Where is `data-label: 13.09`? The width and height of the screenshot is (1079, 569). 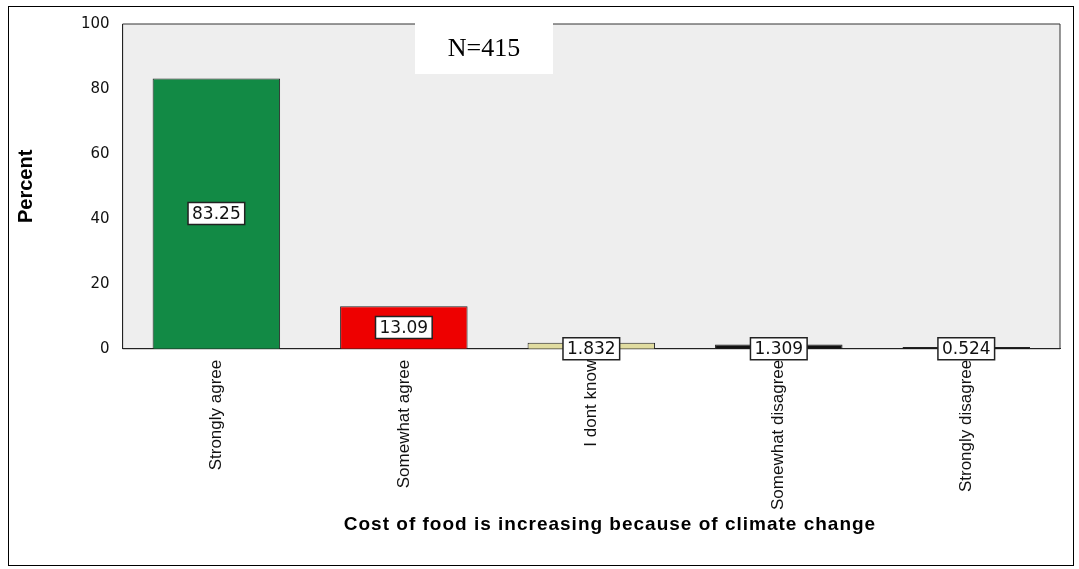 data-label: 13.09 is located at coordinates (404, 326).